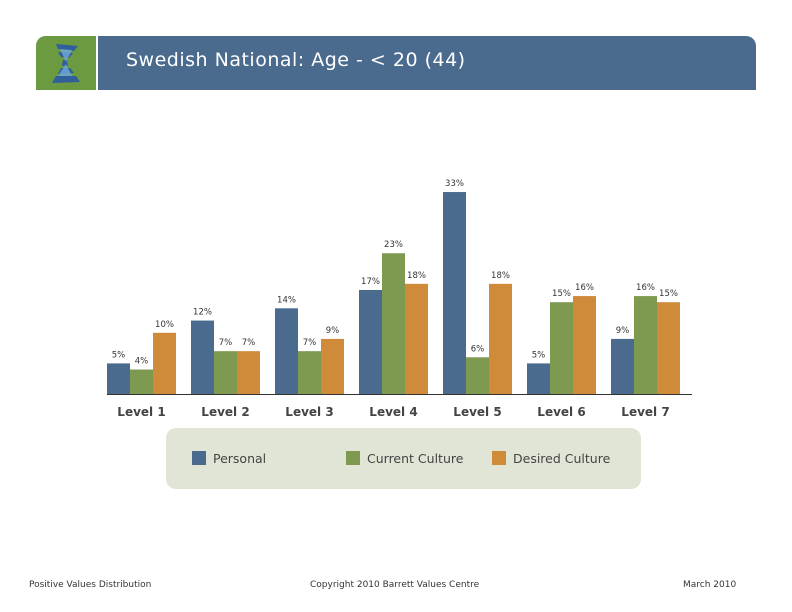 The width and height of the screenshot is (792, 612). I want to click on legend-label-desired-culture: Desired Culture, so click(562, 458).